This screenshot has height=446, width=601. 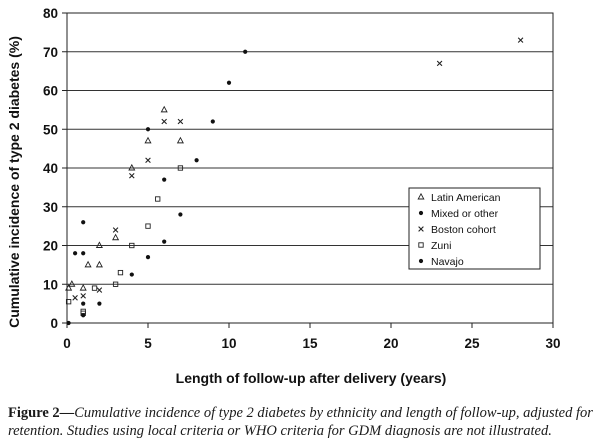 What do you see at coordinates (465, 214) in the screenshot?
I see `legend-label-mixed-or-other: Mixed or other` at bounding box center [465, 214].